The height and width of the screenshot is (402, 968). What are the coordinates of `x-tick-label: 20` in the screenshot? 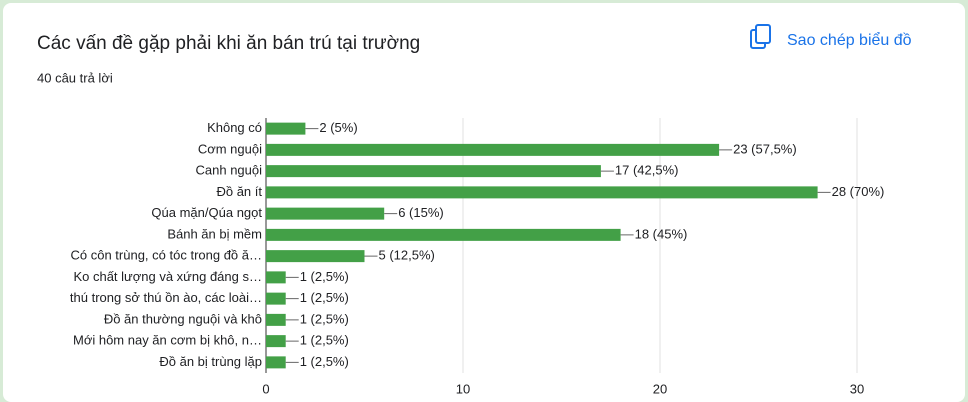 It's located at (660, 388).